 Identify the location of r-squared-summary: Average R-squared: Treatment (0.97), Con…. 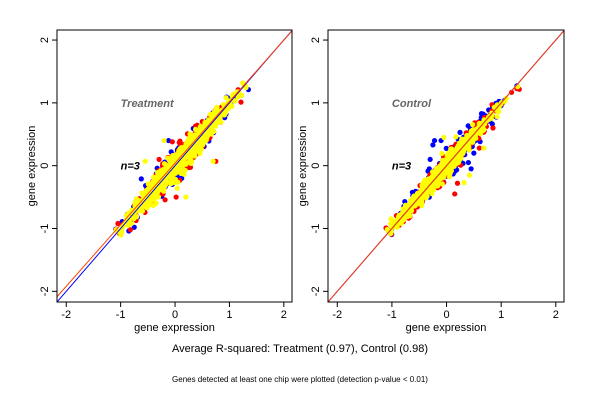
(300, 349).